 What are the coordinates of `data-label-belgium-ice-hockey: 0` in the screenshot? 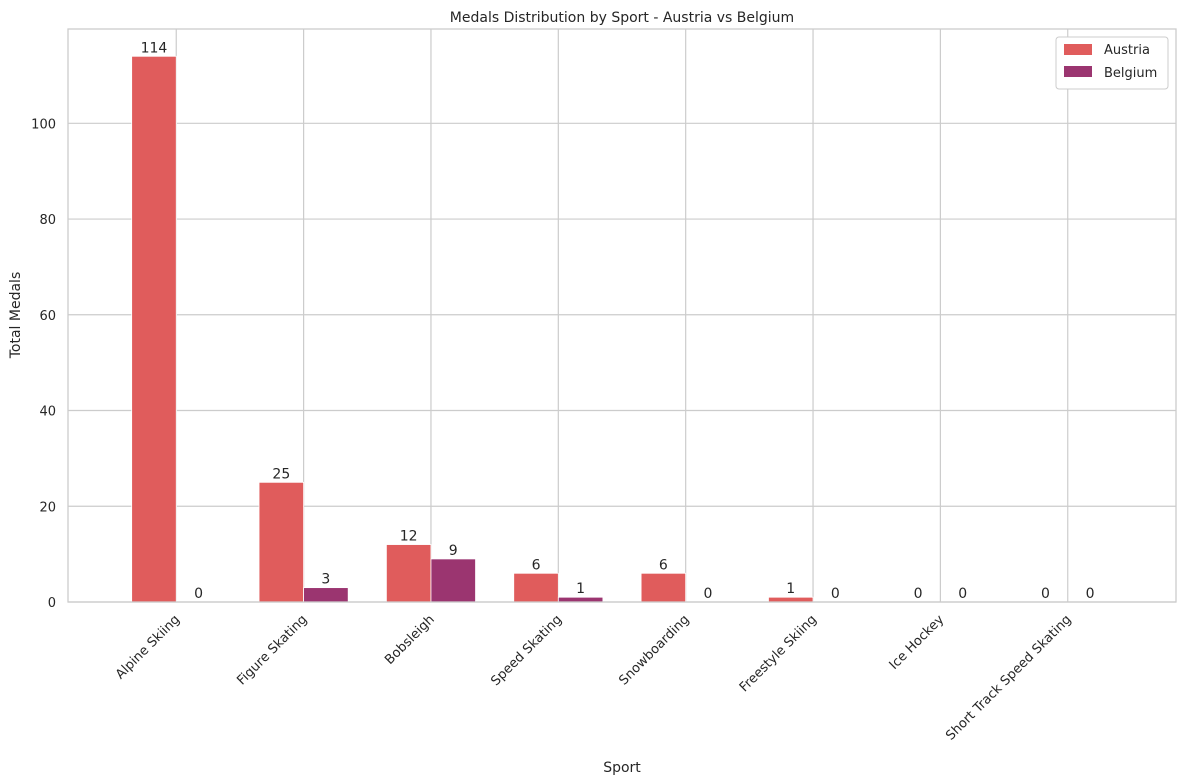 It's located at (962, 594).